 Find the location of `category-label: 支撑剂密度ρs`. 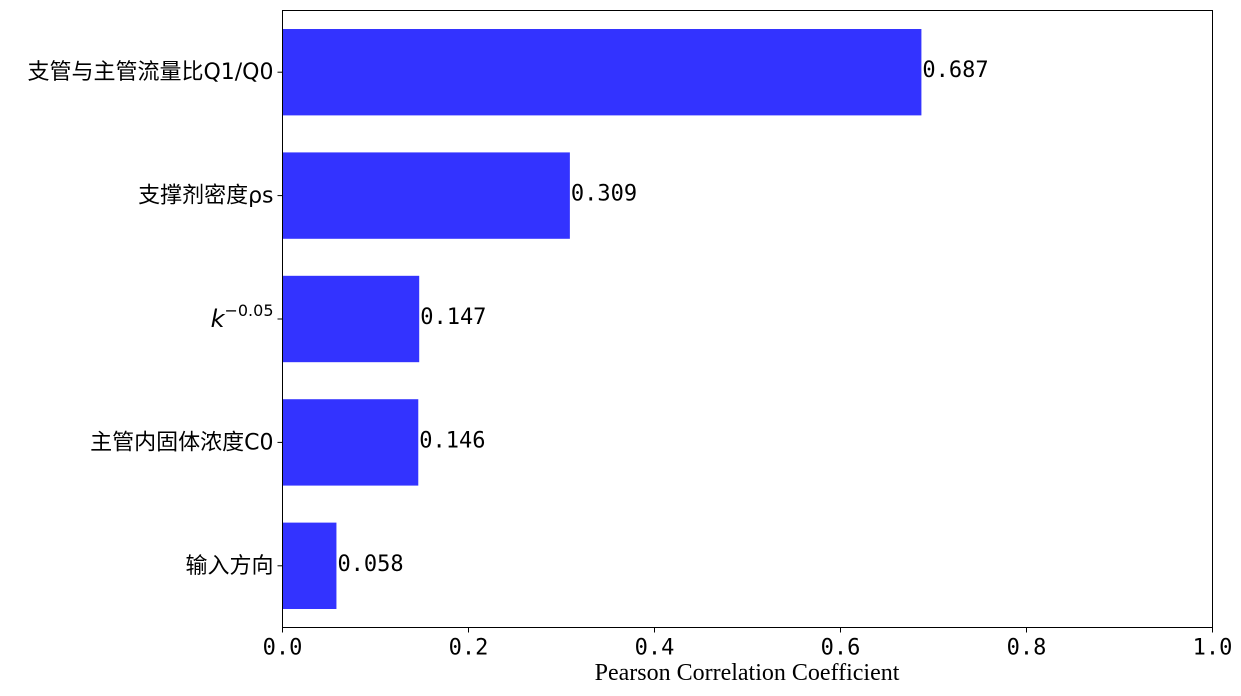

category-label: 支撑剂密度ρs is located at coordinates (205, 196).